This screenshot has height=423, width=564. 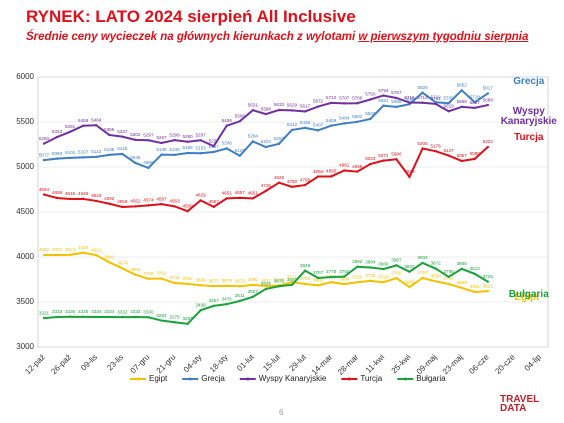 What do you see at coordinates (70, 126) in the screenshot?
I see `value-label: 5391` at bounding box center [70, 126].